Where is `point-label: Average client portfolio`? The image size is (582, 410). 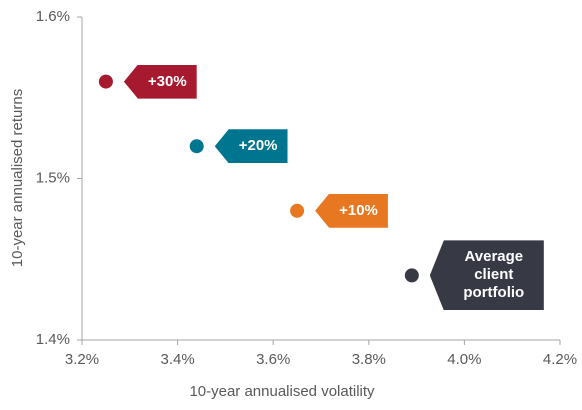 point-label: Average client portfolio is located at coordinates (486, 275).